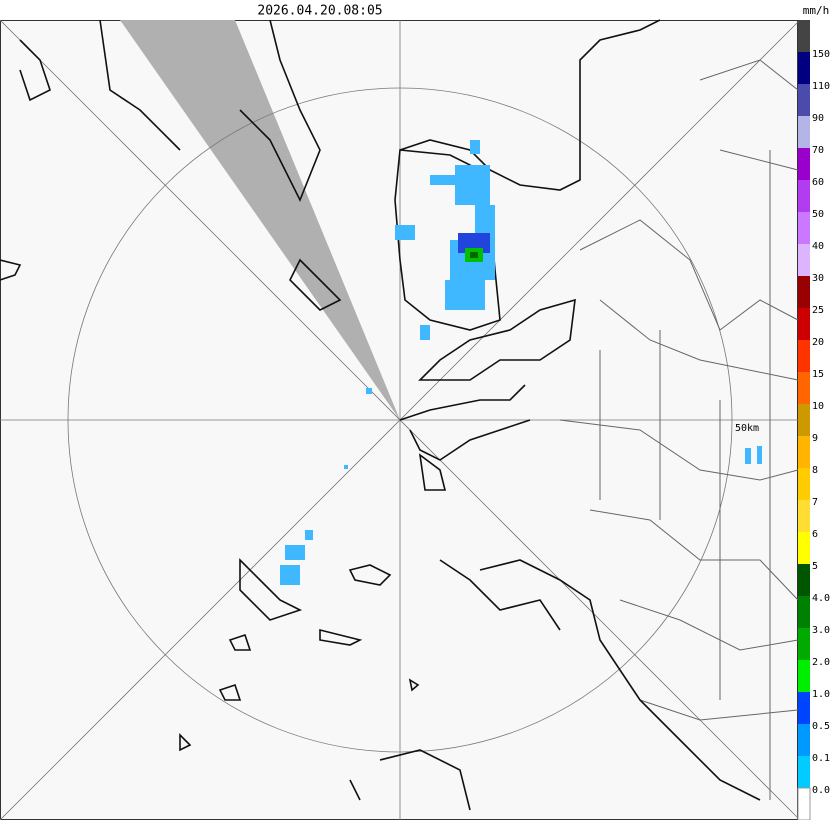 This screenshot has height=820, width=835. Describe the element at coordinates (818, 246) in the screenshot. I see `legend-label: 40` at that location.